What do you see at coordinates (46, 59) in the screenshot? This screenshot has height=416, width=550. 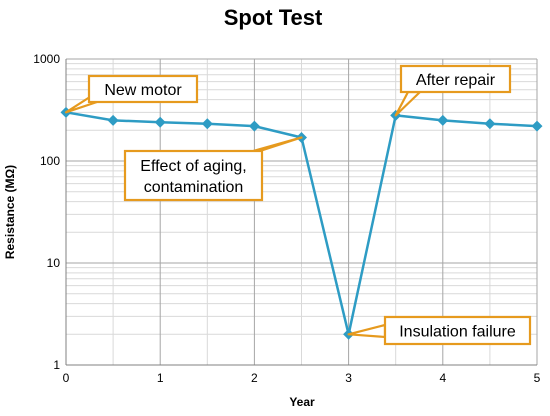 I see `y-tick-label: 1000` at bounding box center [46, 59].